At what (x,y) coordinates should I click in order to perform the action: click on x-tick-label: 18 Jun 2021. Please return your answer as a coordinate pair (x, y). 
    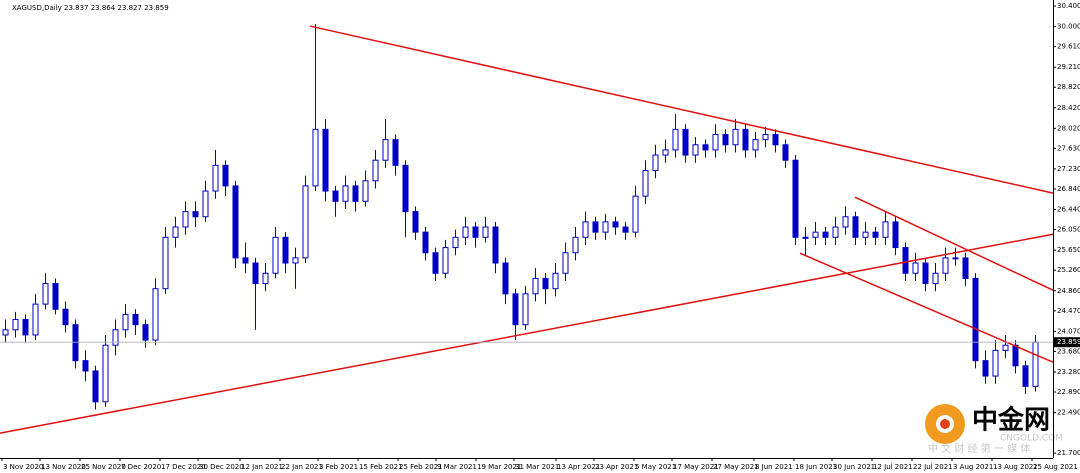
    Looking at the image, I should click on (816, 467).